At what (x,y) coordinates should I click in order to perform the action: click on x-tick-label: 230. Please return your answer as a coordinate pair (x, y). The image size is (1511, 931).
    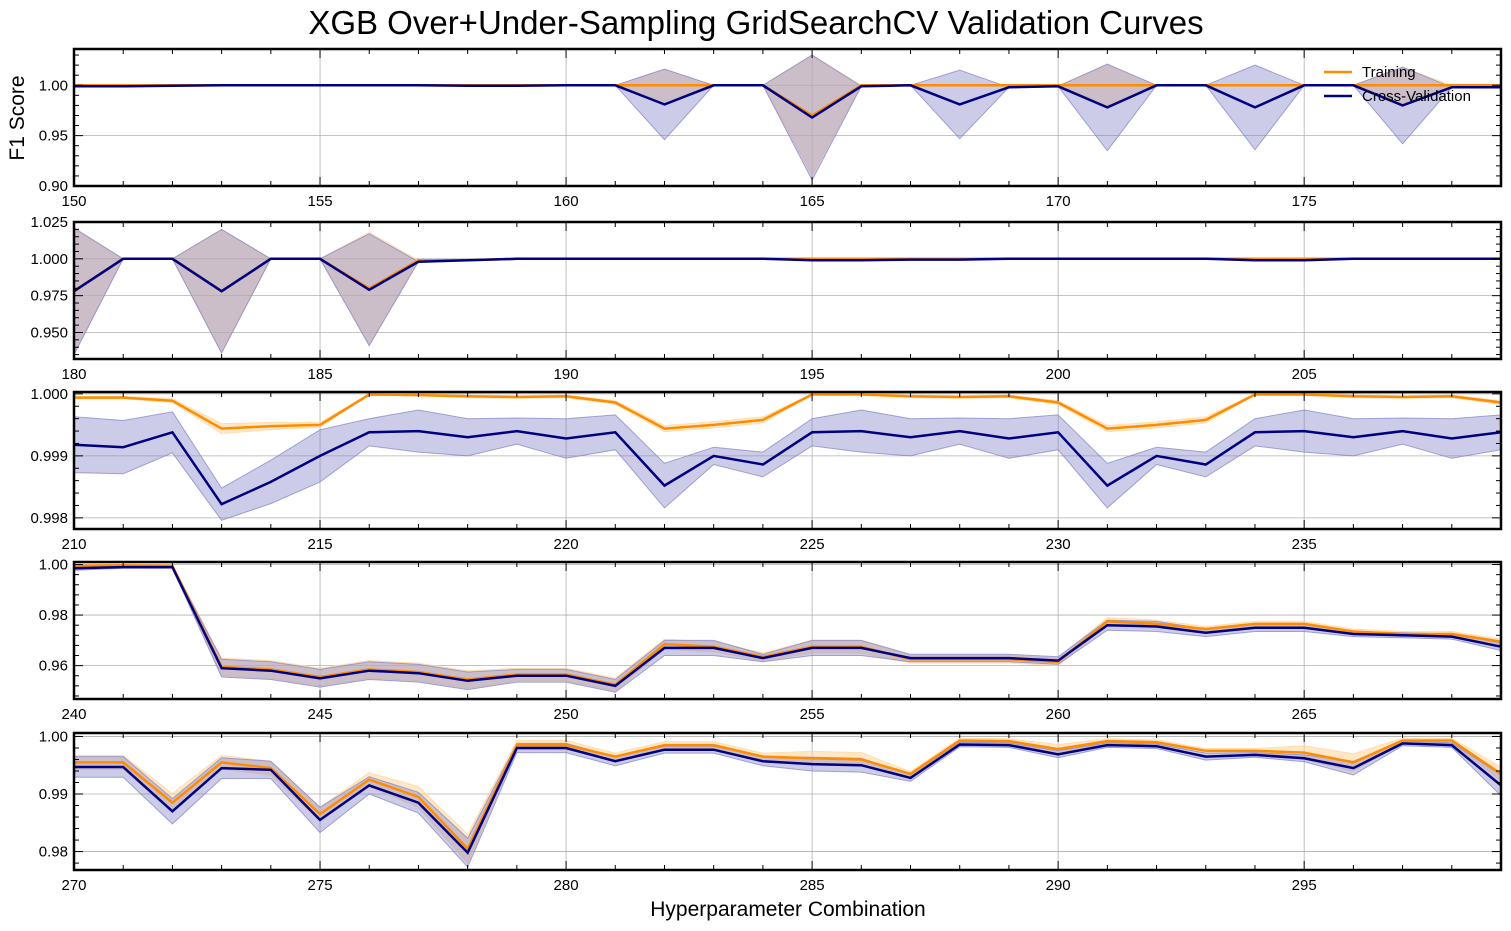
    Looking at the image, I should click on (1058, 544).